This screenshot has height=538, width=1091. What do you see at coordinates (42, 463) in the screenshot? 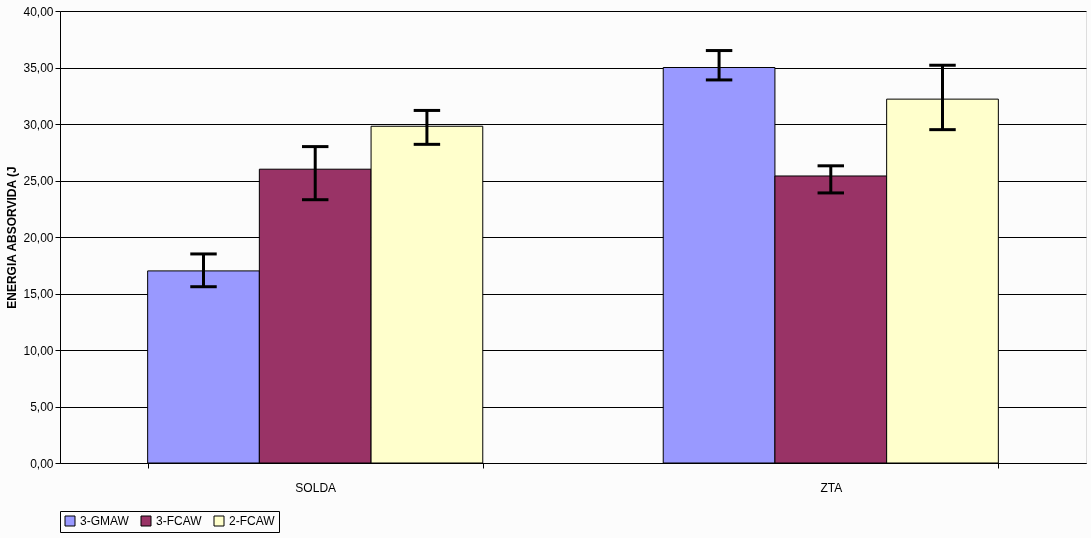
I see `y-tick-label: 0,00` at bounding box center [42, 463].